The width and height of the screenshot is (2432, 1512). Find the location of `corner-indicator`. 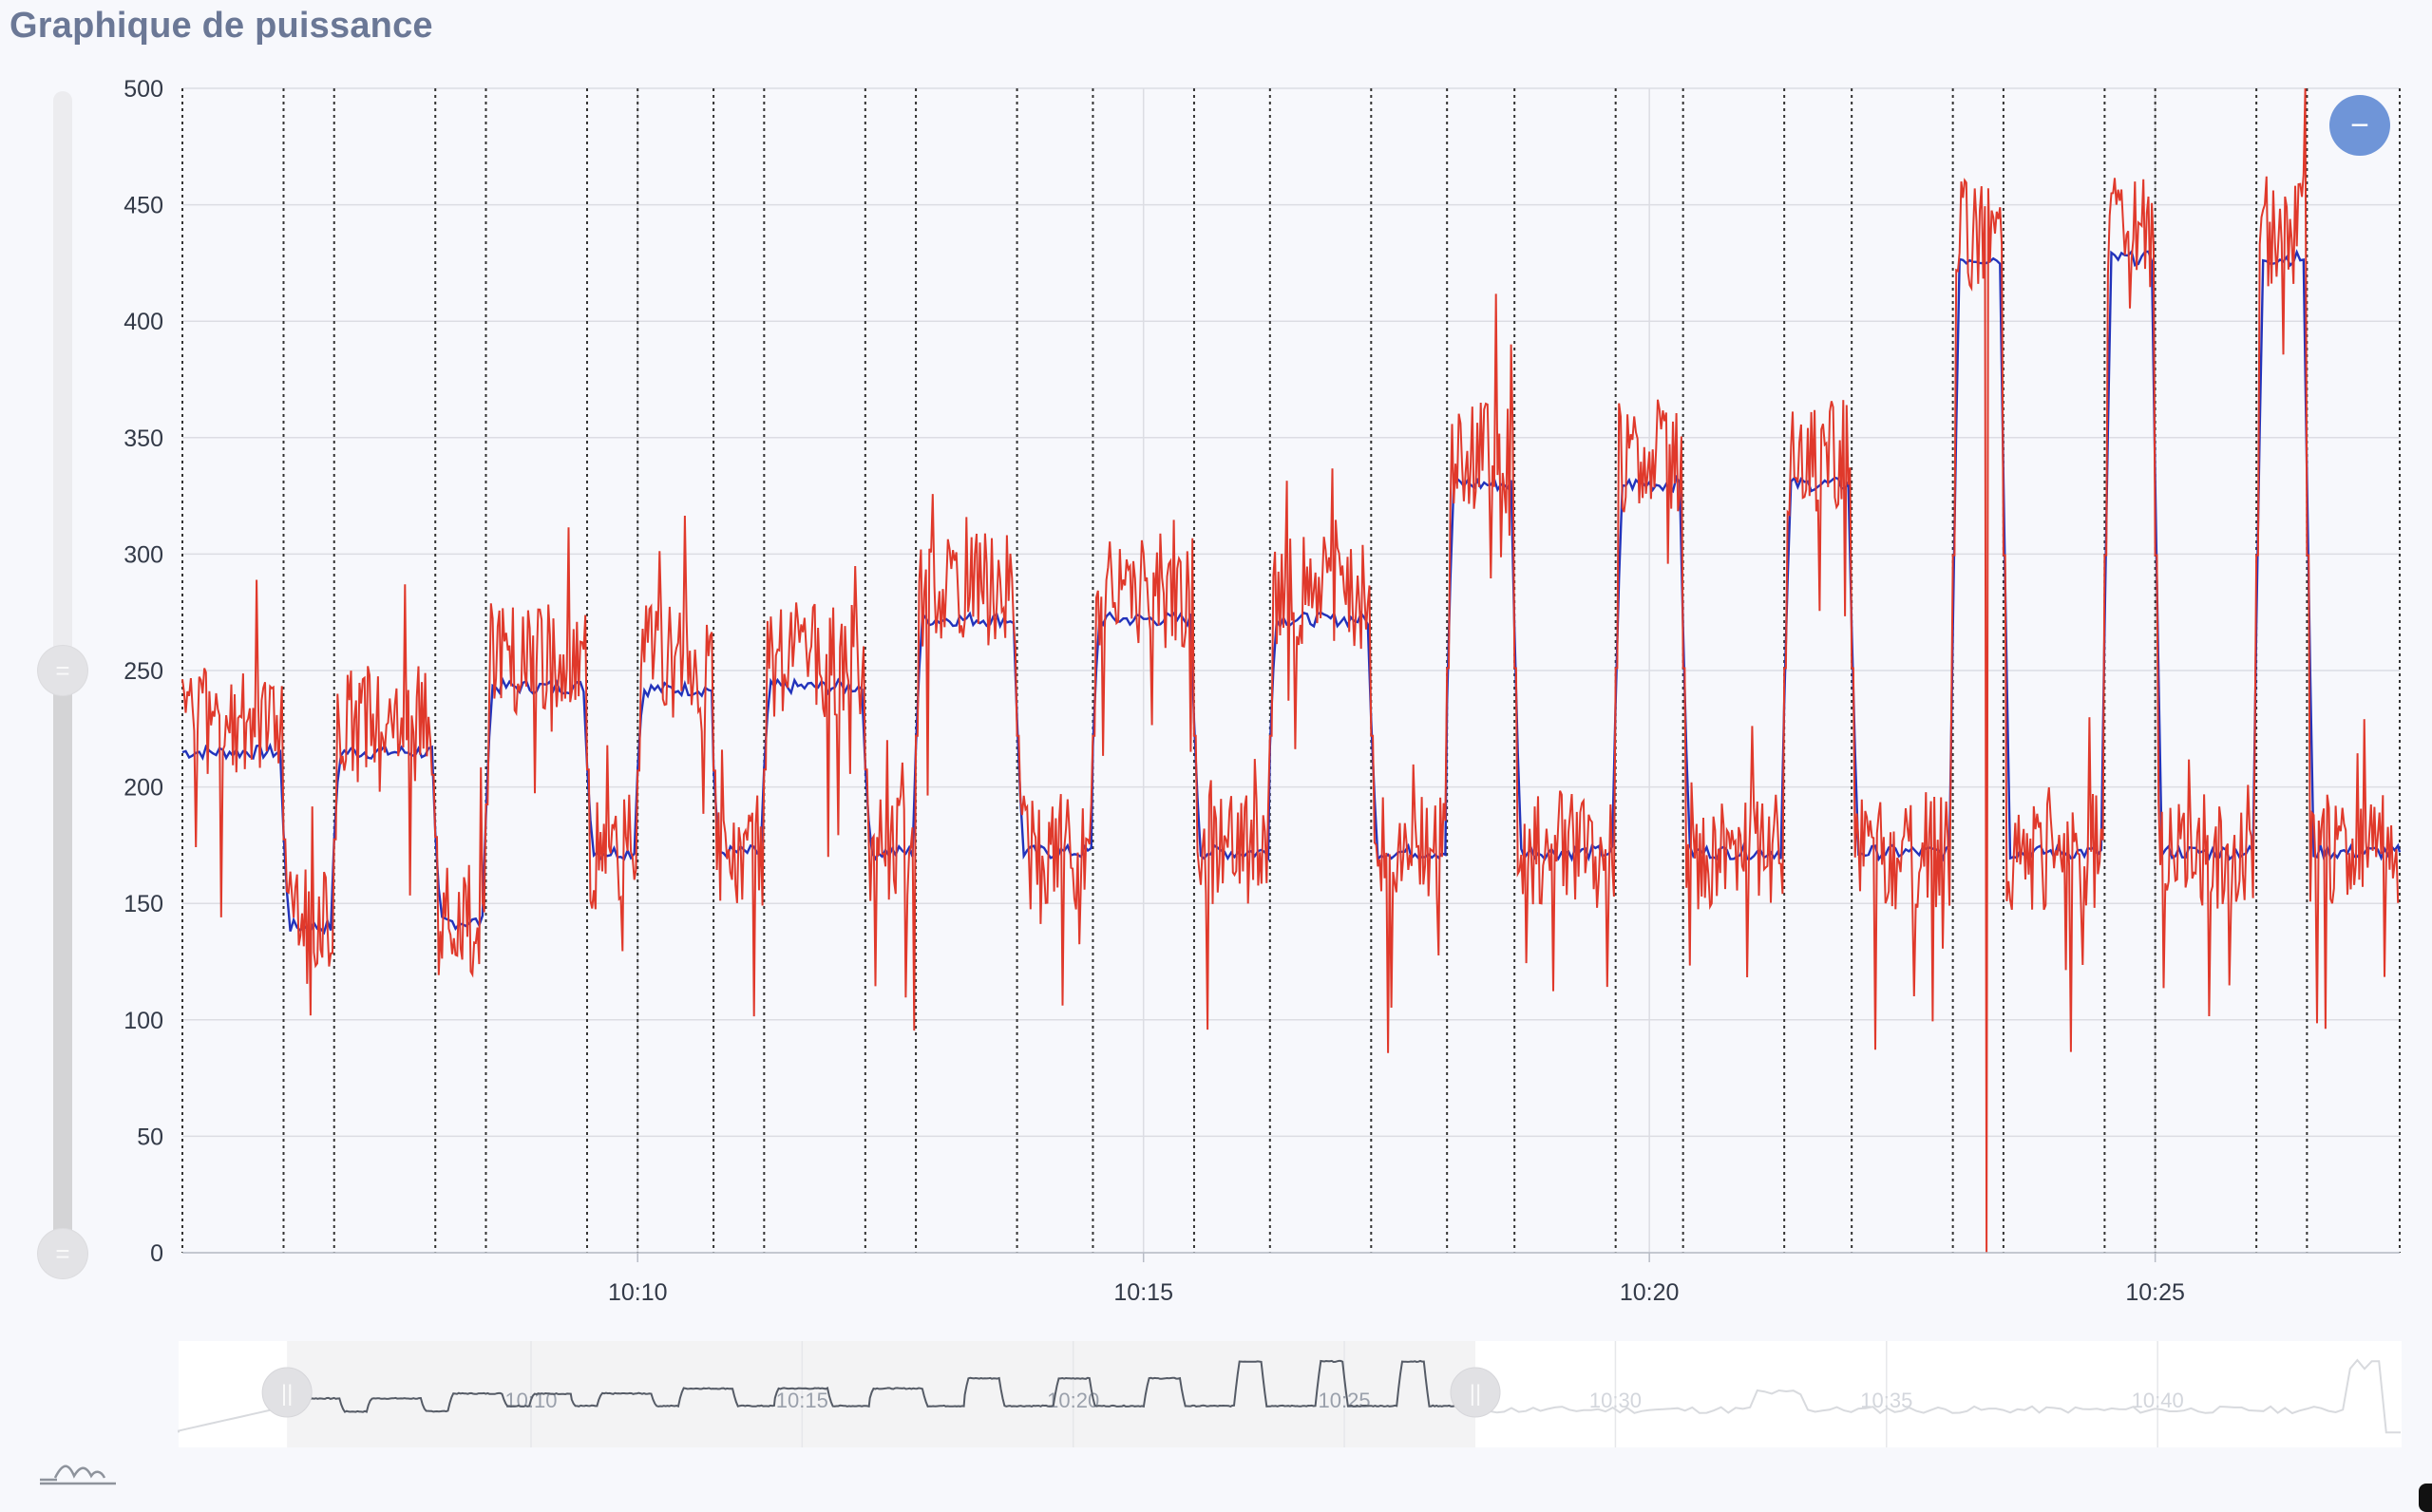

corner-indicator is located at coordinates (2425, 1498).